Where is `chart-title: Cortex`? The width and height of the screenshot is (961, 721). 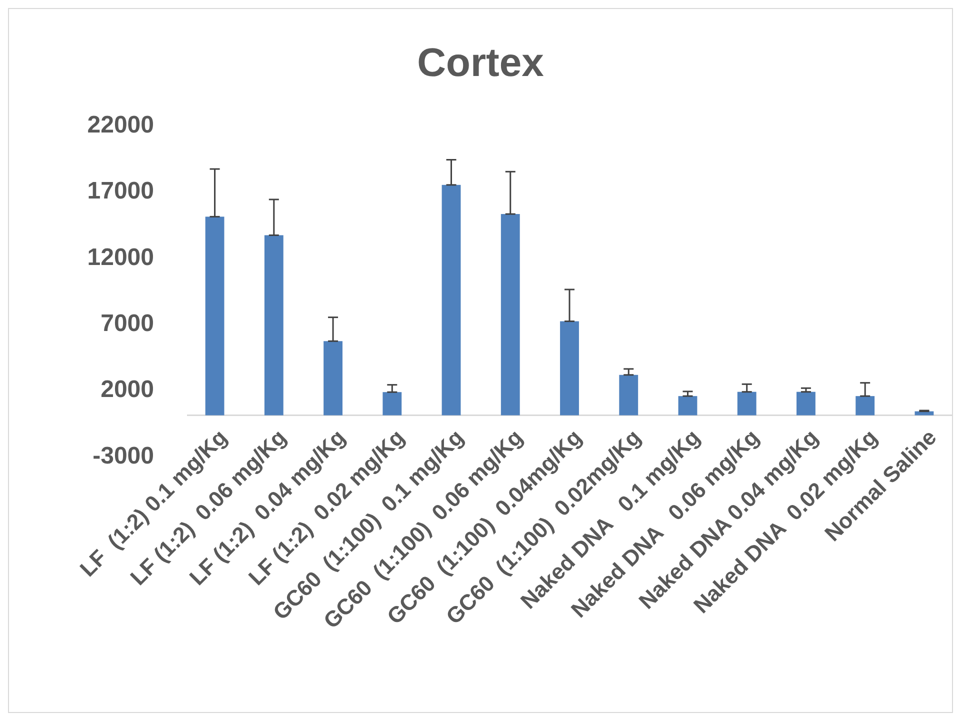 chart-title: Cortex is located at coordinates (480, 63).